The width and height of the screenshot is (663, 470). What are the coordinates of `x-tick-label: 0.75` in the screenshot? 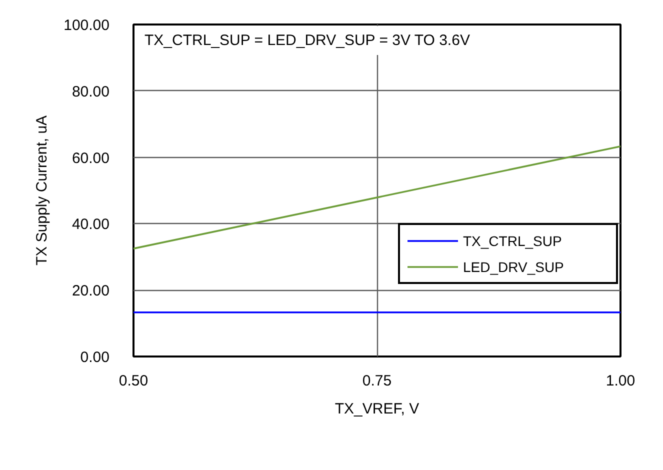 It's located at (377, 381).